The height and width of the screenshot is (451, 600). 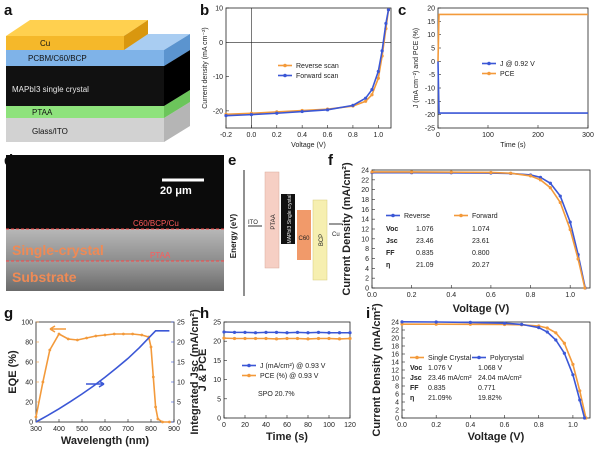 I want to click on y-axis-label: J (mA cm⁻²) and PCE (%), so click(x=416, y=68).